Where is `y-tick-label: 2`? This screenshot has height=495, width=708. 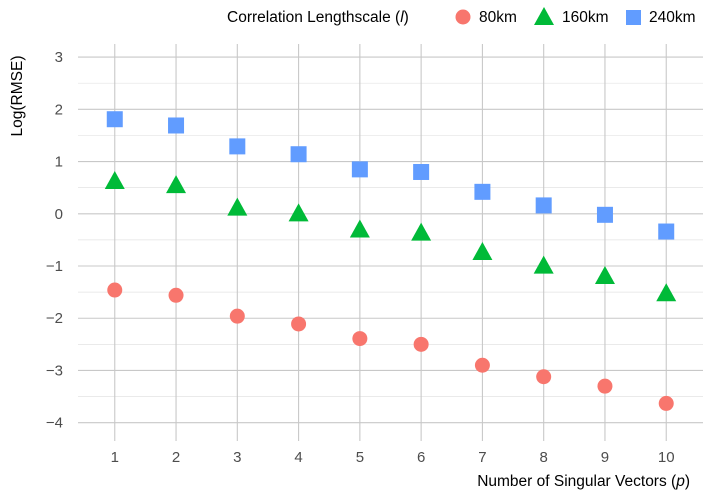 y-tick-label: 2 is located at coordinates (59, 109).